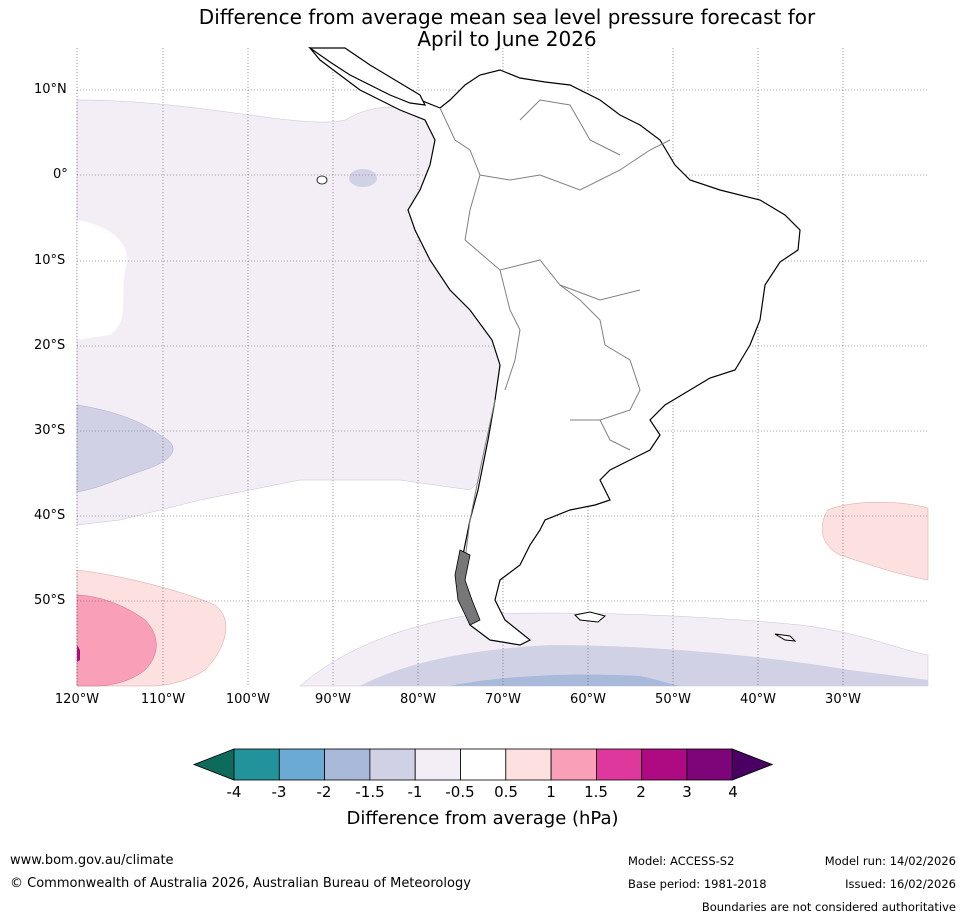 This screenshot has height=919, width=965. I want to click on footer-website-link: www.bom.gov.au/climate, so click(92, 860).